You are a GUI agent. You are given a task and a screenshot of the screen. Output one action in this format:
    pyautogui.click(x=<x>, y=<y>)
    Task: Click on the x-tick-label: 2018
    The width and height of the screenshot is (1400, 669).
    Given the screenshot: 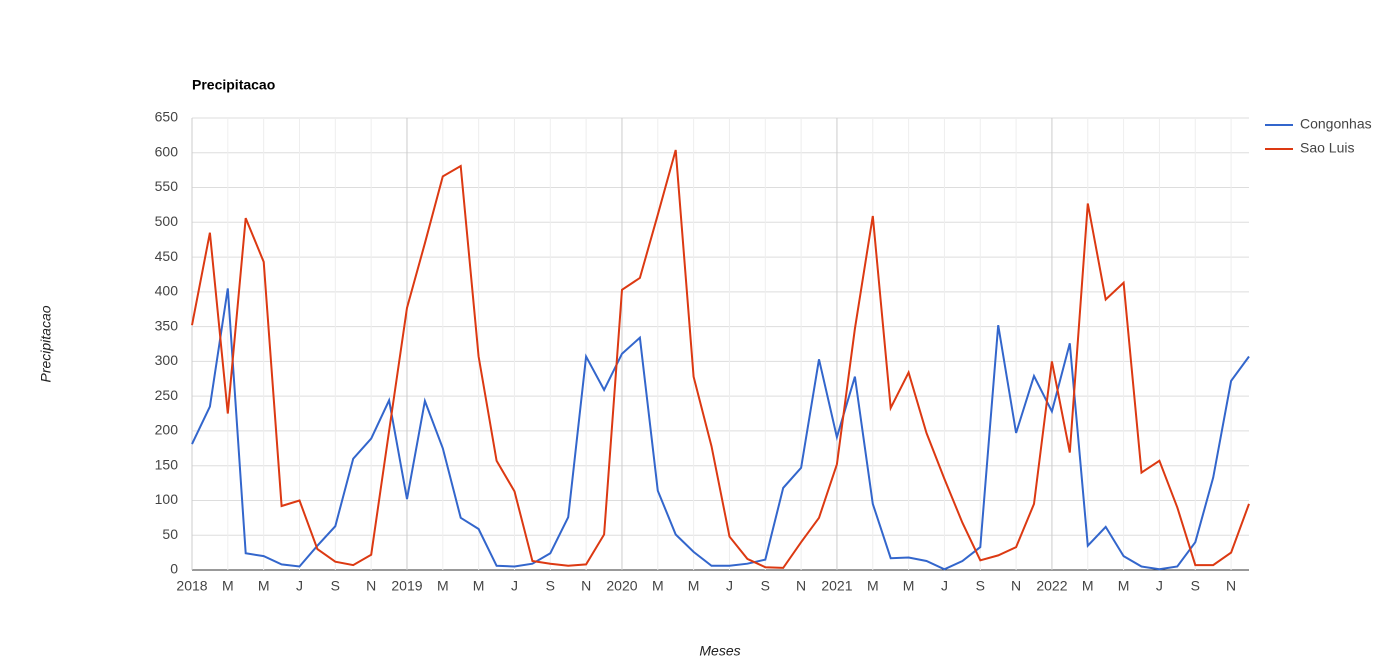 What is the action you would take?
    pyautogui.click(x=191, y=586)
    